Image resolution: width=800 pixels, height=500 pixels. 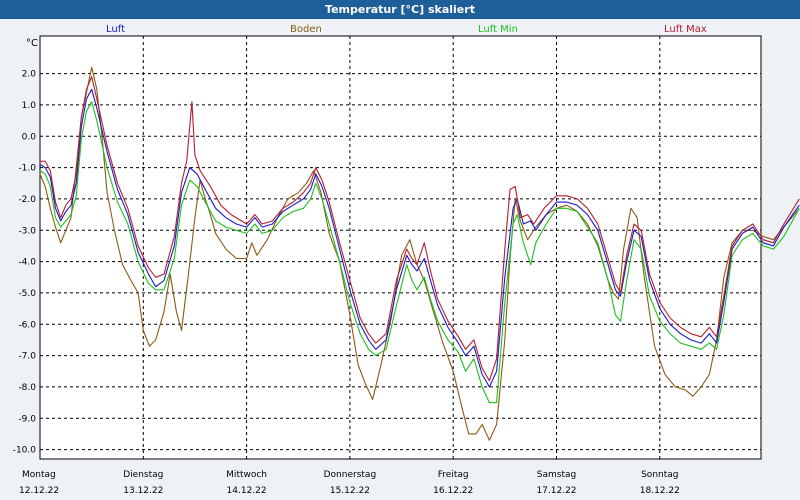 What do you see at coordinates (247, 491) in the screenshot?
I see `x-tick-date: 14.12.22` at bounding box center [247, 491].